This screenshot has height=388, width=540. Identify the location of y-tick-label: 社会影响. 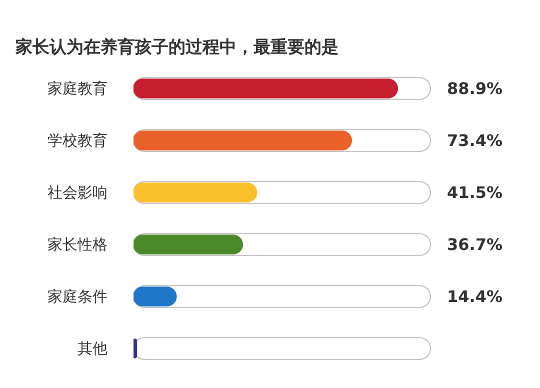
(78, 193).